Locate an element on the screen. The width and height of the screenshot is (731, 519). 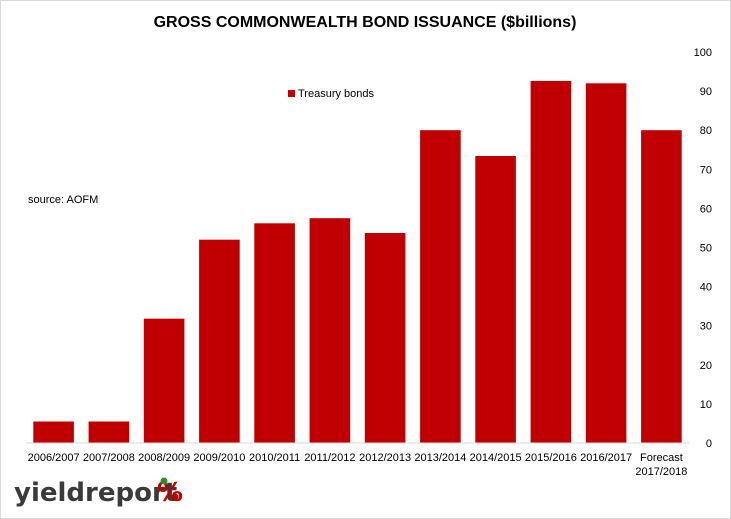
y-tick-label-9: 90 is located at coordinates (706, 92).